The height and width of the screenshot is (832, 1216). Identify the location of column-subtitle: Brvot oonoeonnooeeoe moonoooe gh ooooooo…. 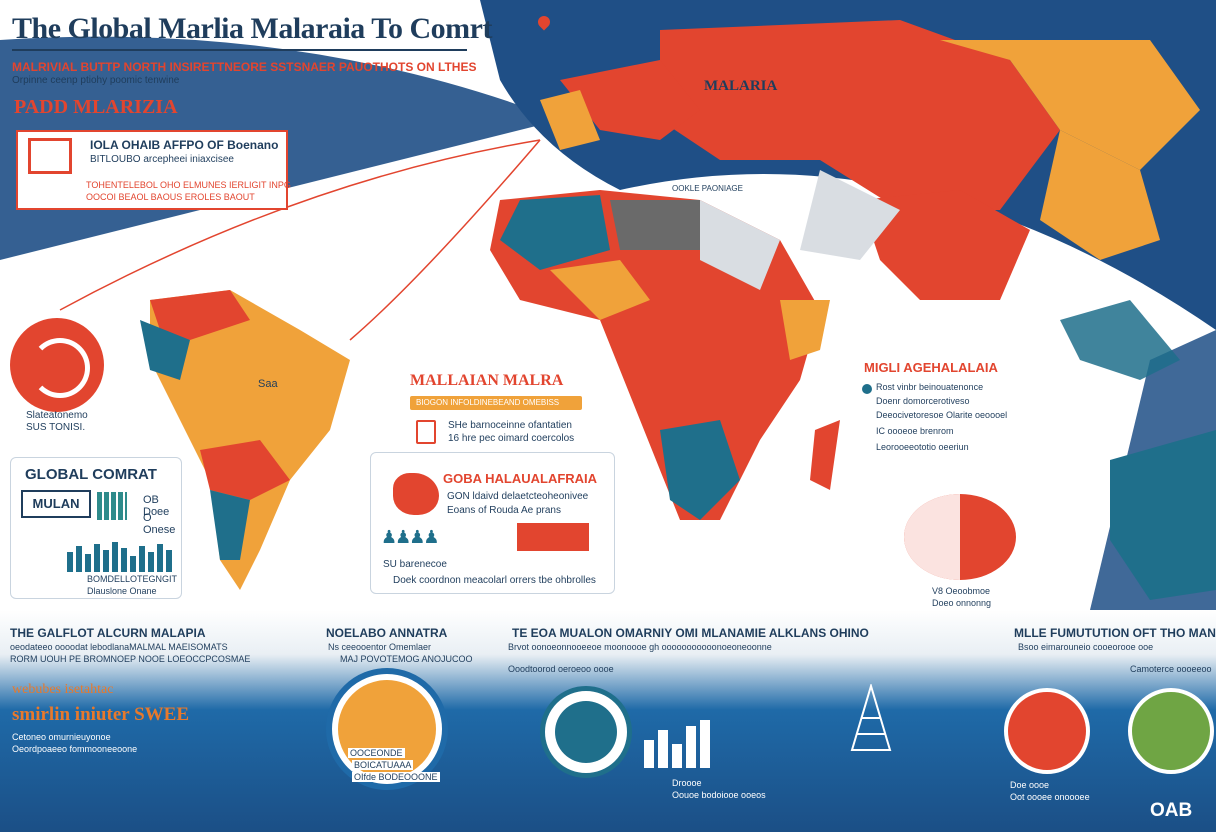
(640, 647).